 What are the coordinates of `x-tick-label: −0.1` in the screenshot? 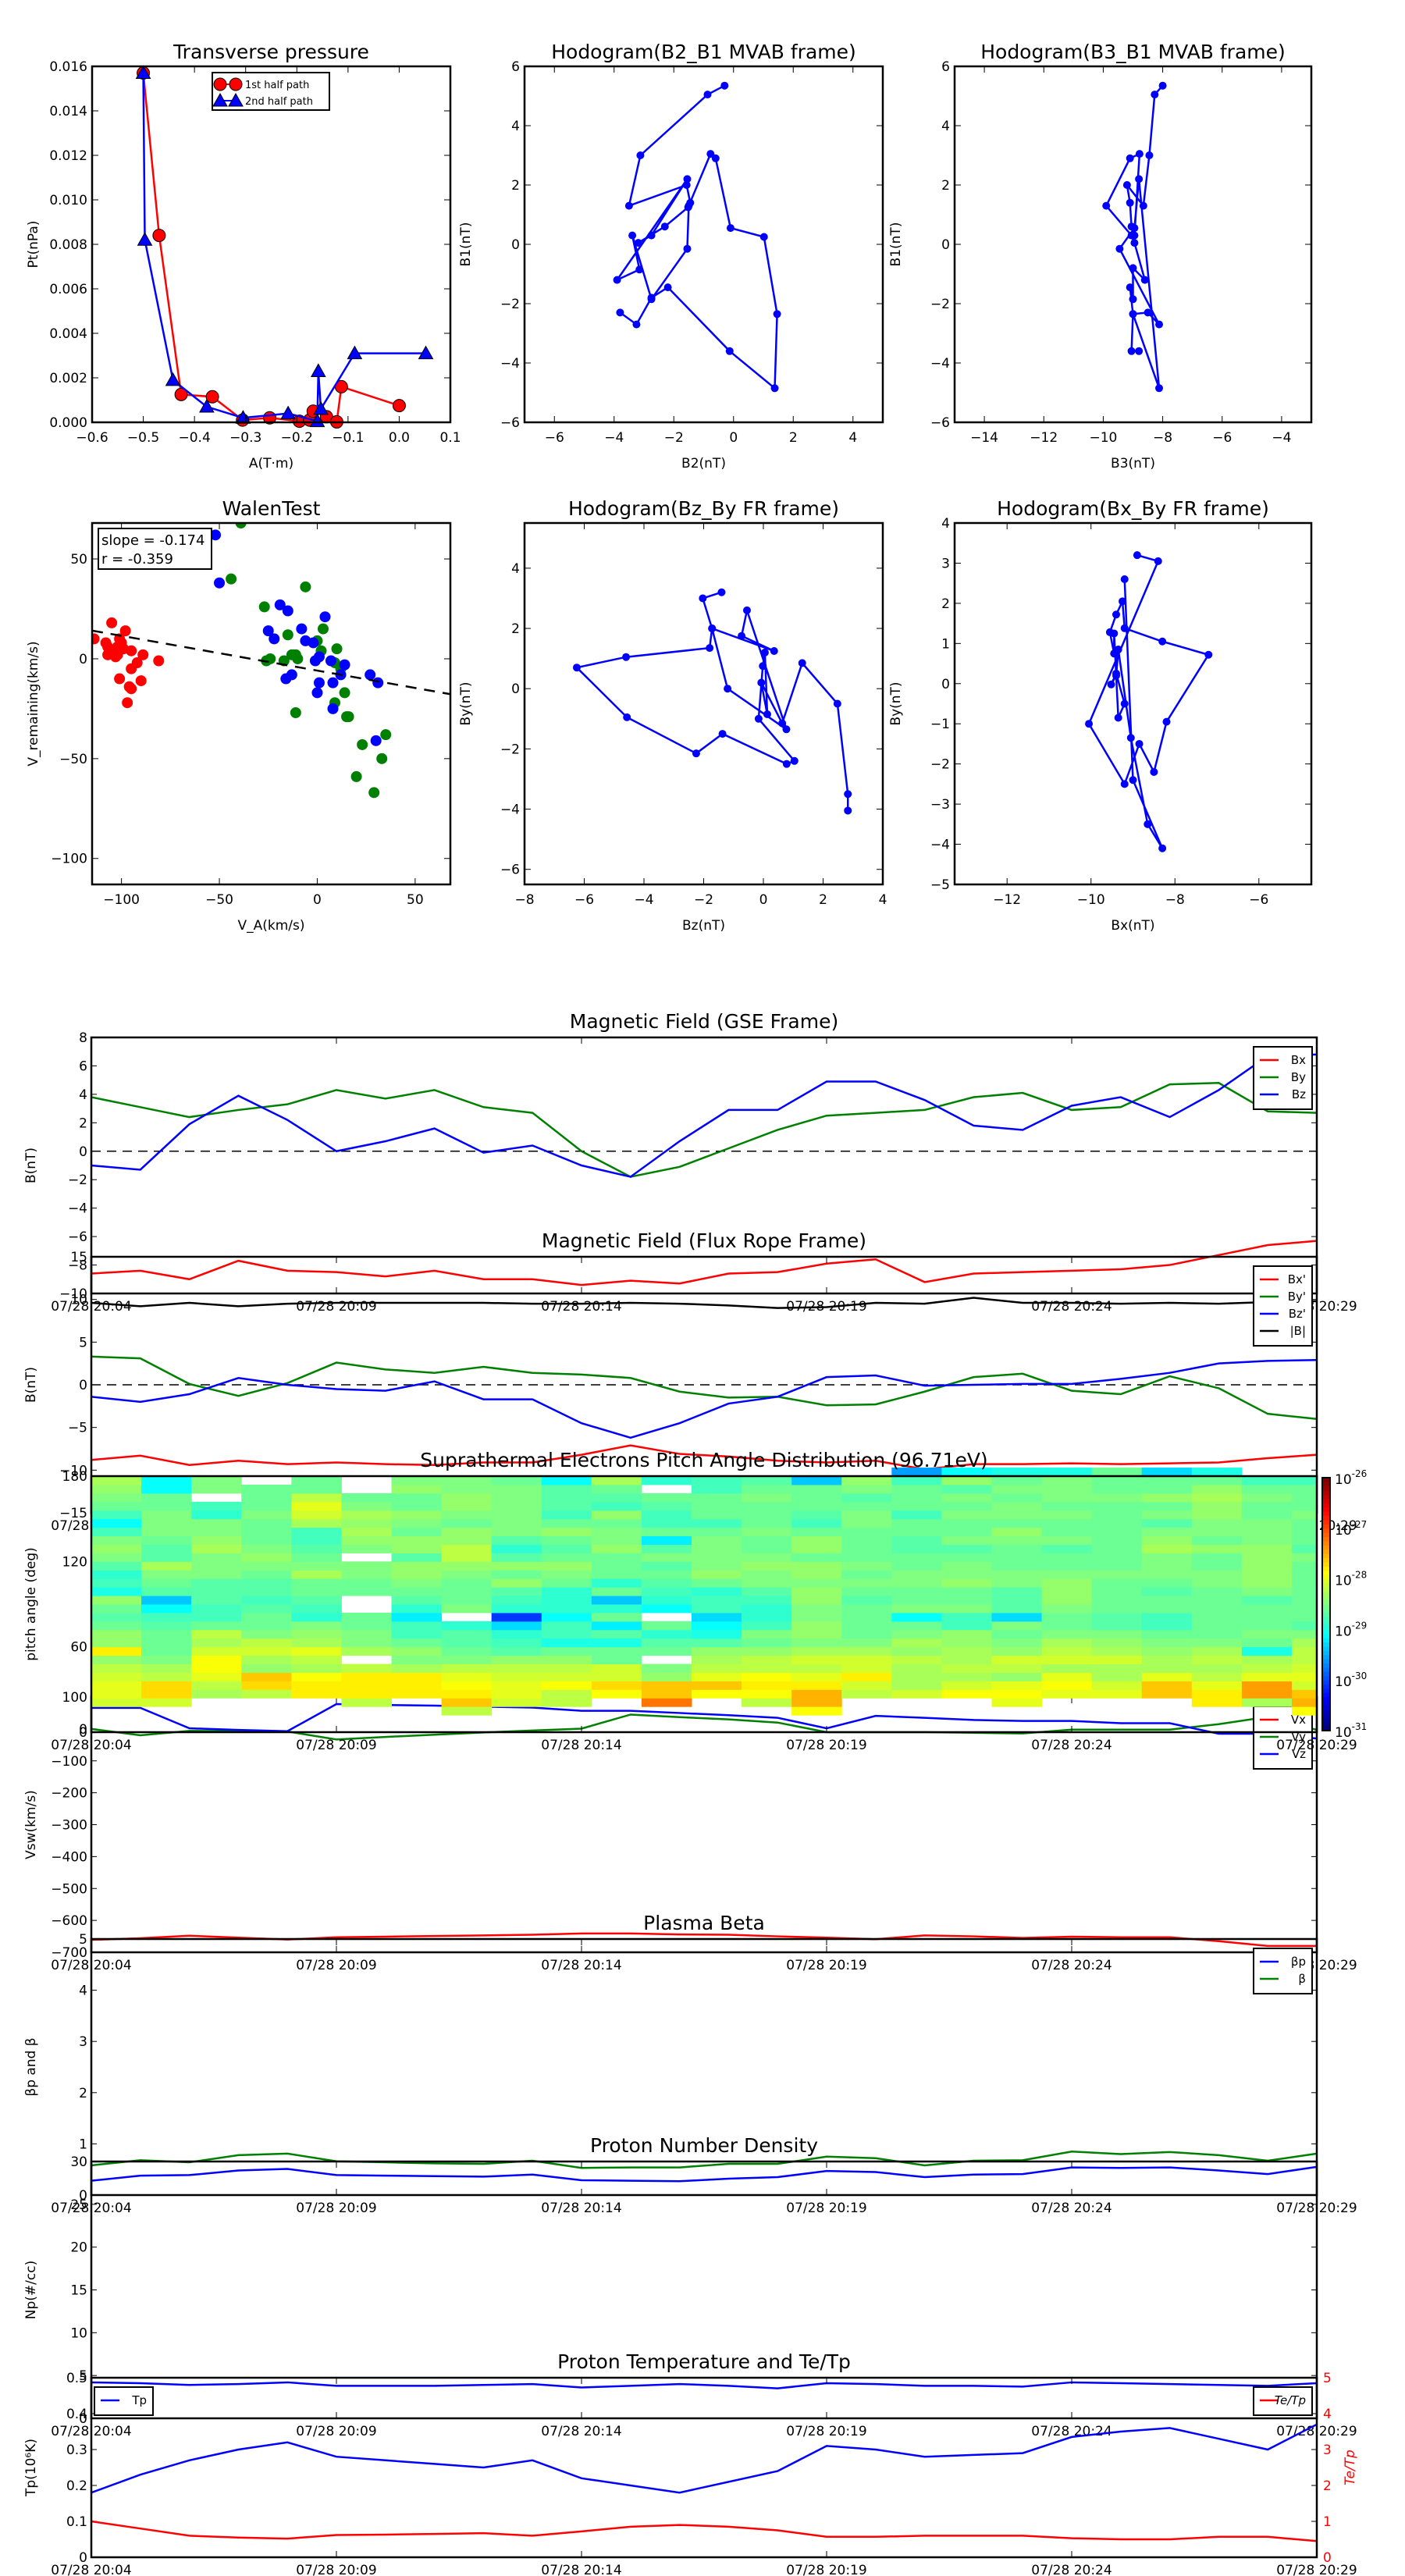 It's located at (348, 438).